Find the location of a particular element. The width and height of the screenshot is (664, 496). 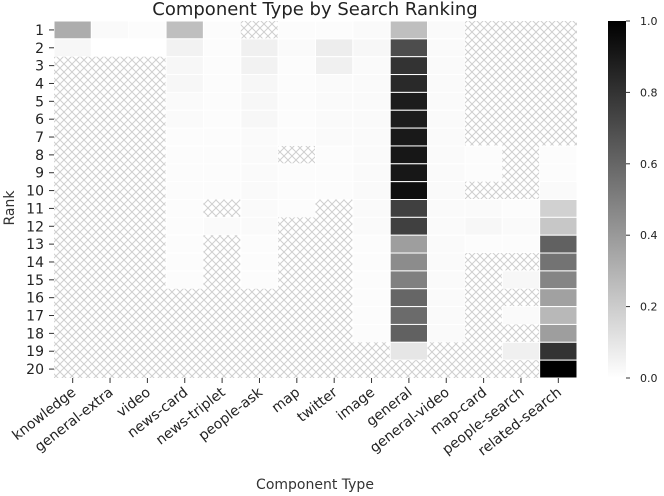

y-tick-label: 19 is located at coordinates (35, 352).